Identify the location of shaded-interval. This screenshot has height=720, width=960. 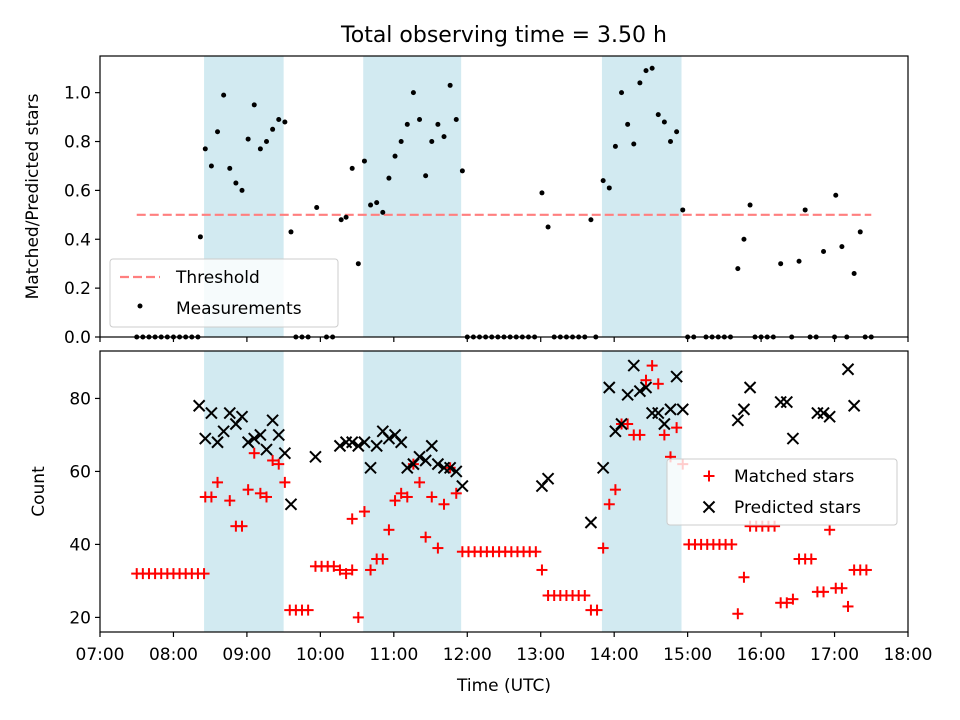
(641, 196).